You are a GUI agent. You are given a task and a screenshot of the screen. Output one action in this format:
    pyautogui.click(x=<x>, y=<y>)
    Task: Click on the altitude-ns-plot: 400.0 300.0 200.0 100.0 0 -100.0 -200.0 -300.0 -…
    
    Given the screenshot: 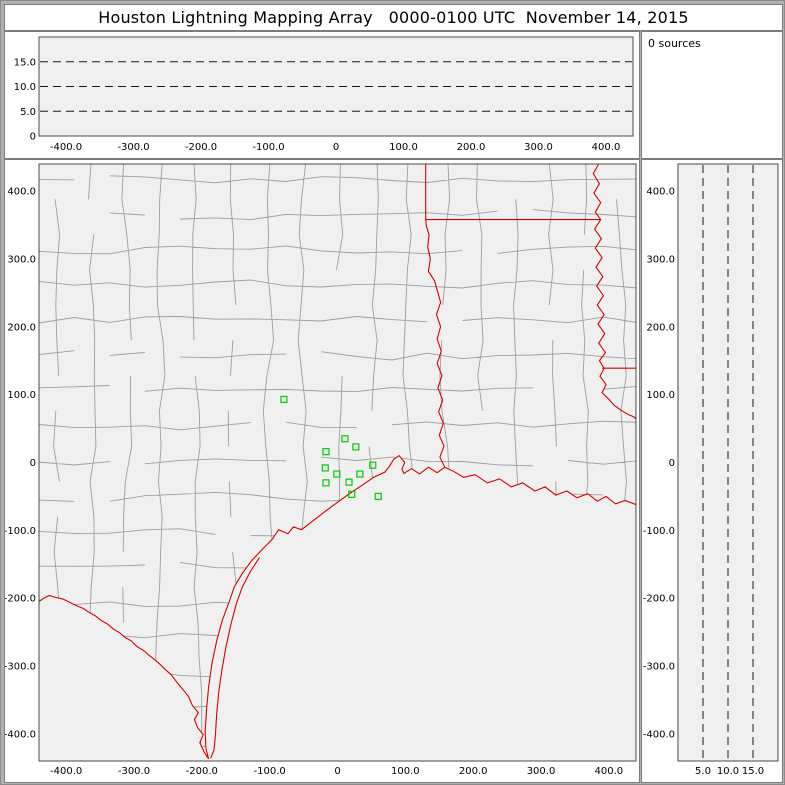 What is the action you would take?
    pyautogui.click(x=711, y=470)
    